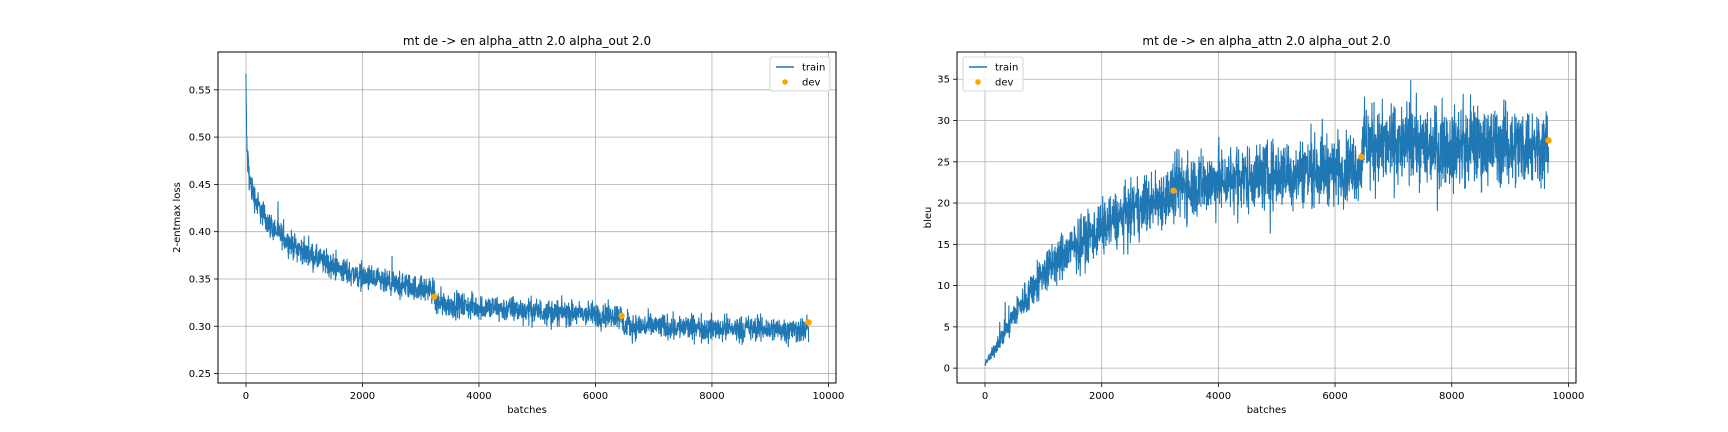  What do you see at coordinates (177, 217) in the screenshot?
I see `y-axis-label: 2-entmax loss` at bounding box center [177, 217].